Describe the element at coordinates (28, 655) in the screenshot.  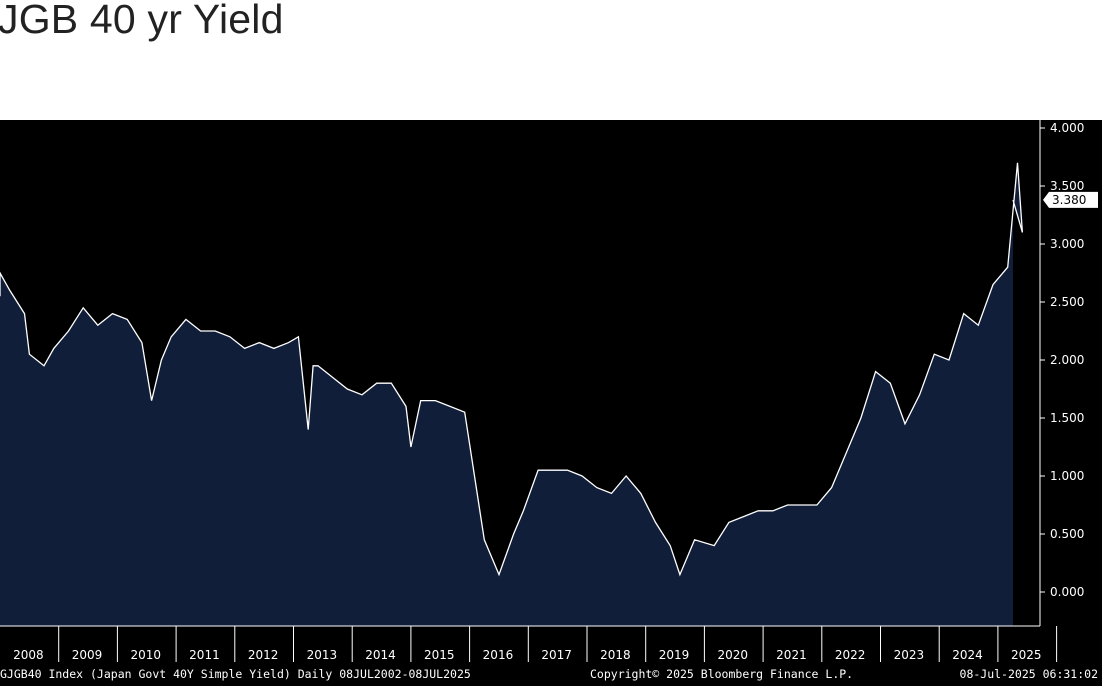
I see `x-tick-label: 2008` at that location.